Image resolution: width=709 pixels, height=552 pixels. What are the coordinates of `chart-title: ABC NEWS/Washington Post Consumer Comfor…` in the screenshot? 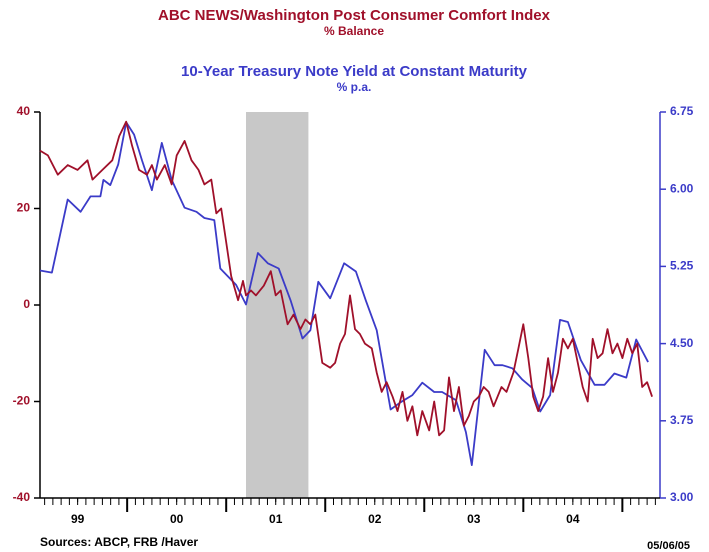 It's located at (354, 15).